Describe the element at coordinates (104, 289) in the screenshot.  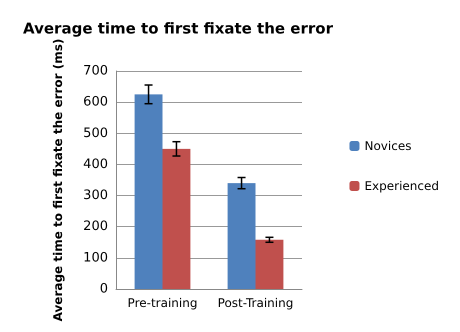
I see `y-tick-label: 0` at that location.